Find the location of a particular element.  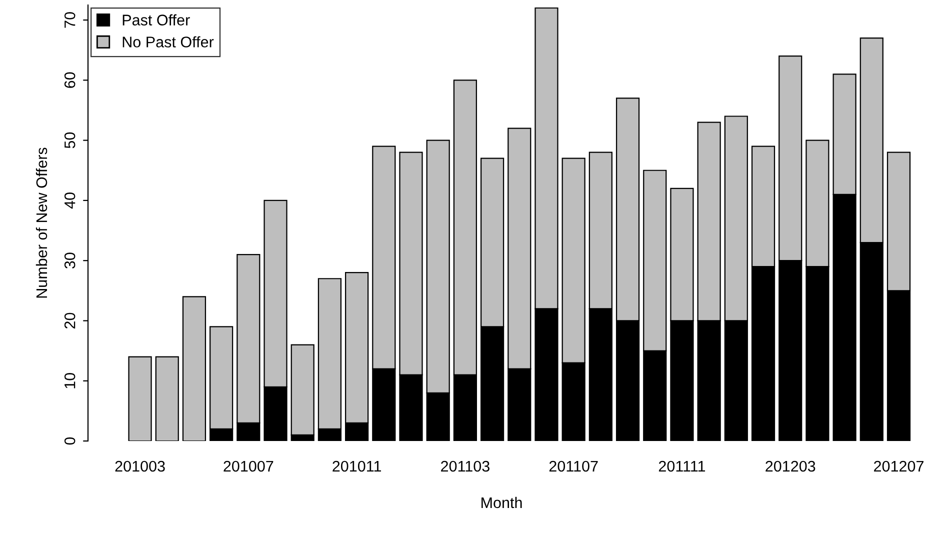

x-axis-title: Month is located at coordinates (502, 502).